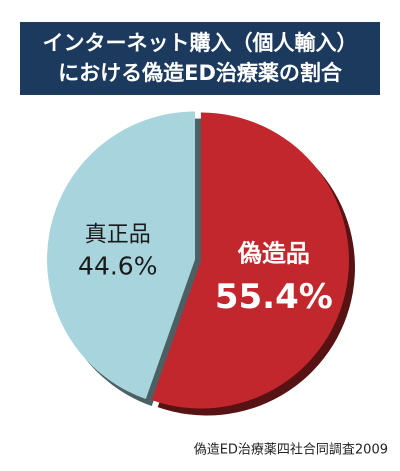 This screenshot has width=400, height=471. Describe the element at coordinates (291, 450) in the screenshot. I see `source-note: 偽造ED治療薬四社合同調査2009` at that location.